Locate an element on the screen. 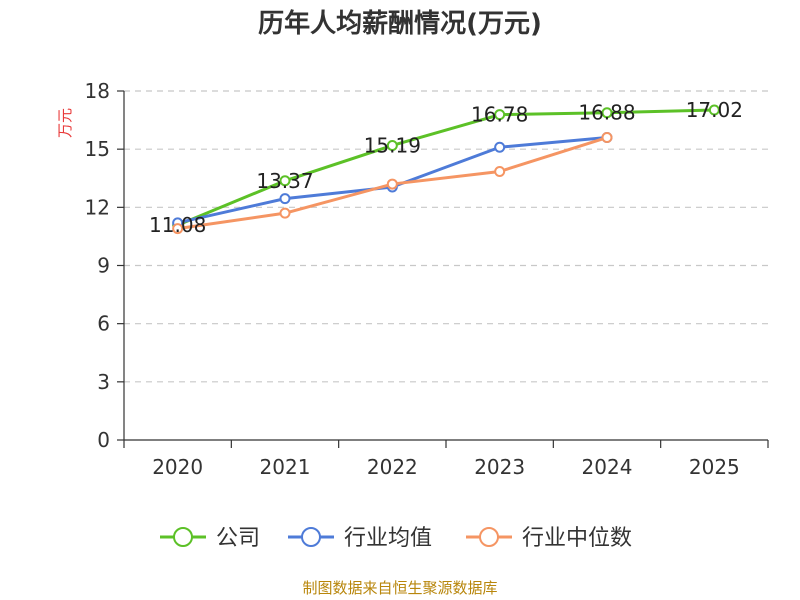 The width and height of the screenshot is (800, 600). data-label: 16.88 is located at coordinates (606, 113).